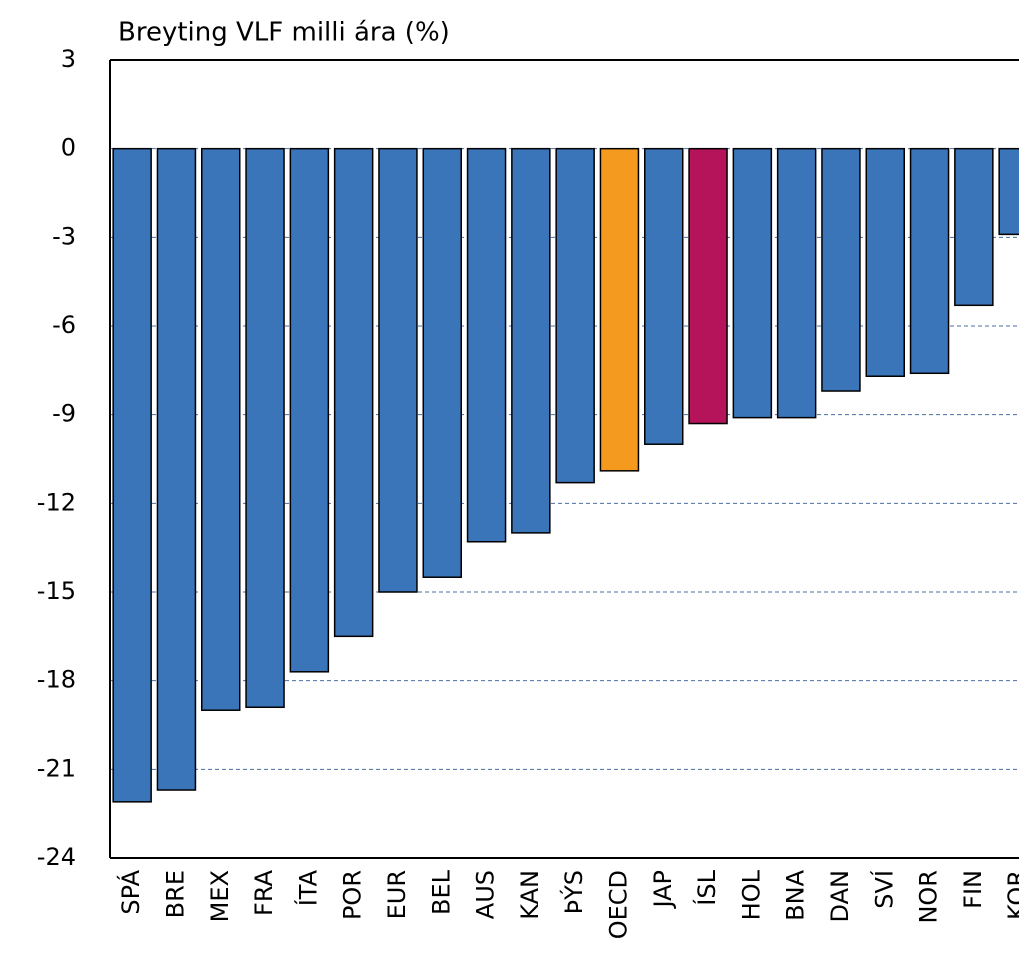 This screenshot has height=962, width=1019. What do you see at coordinates (64, 414) in the screenshot?
I see `y-tick-label: -9` at bounding box center [64, 414].